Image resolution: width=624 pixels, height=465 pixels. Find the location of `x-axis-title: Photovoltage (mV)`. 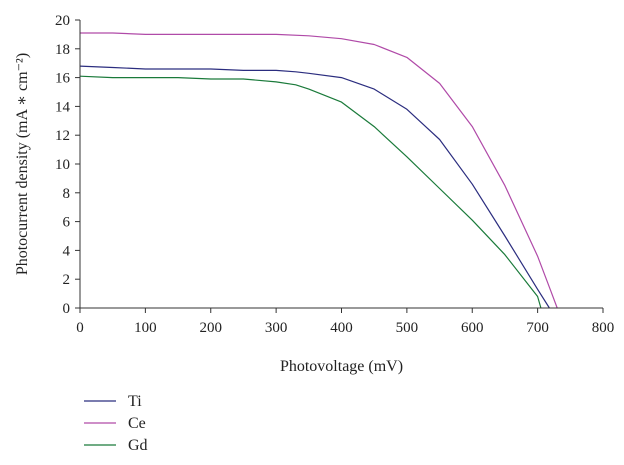

x-axis-title: Photovoltage (mV) is located at coordinates (341, 366).